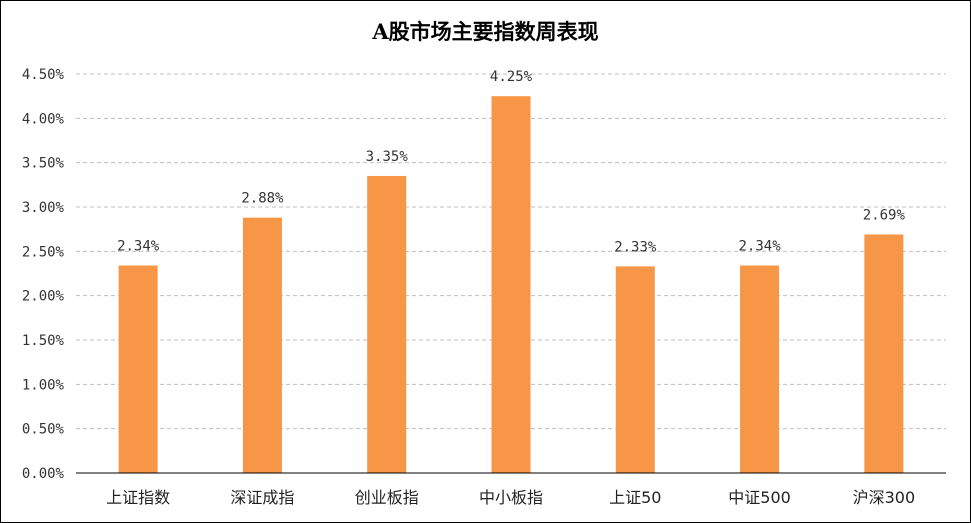 The height and width of the screenshot is (523, 971). Describe the element at coordinates (387, 497) in the screenshot. I see `x-tick-label: 创业板指` at that location.